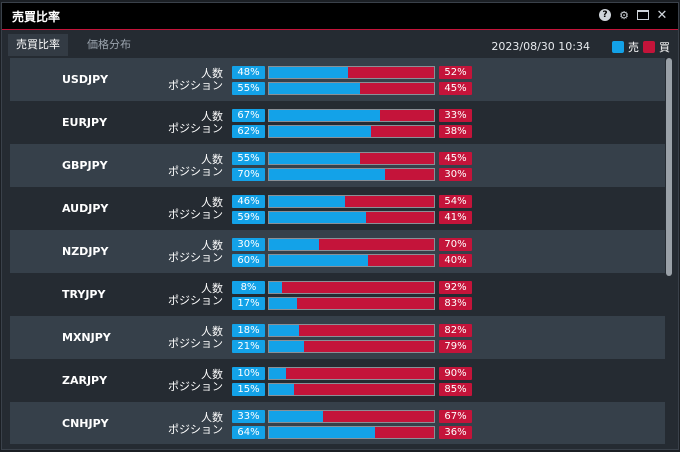  I want to click on gear-icon: ⚙, so click(624, 15).